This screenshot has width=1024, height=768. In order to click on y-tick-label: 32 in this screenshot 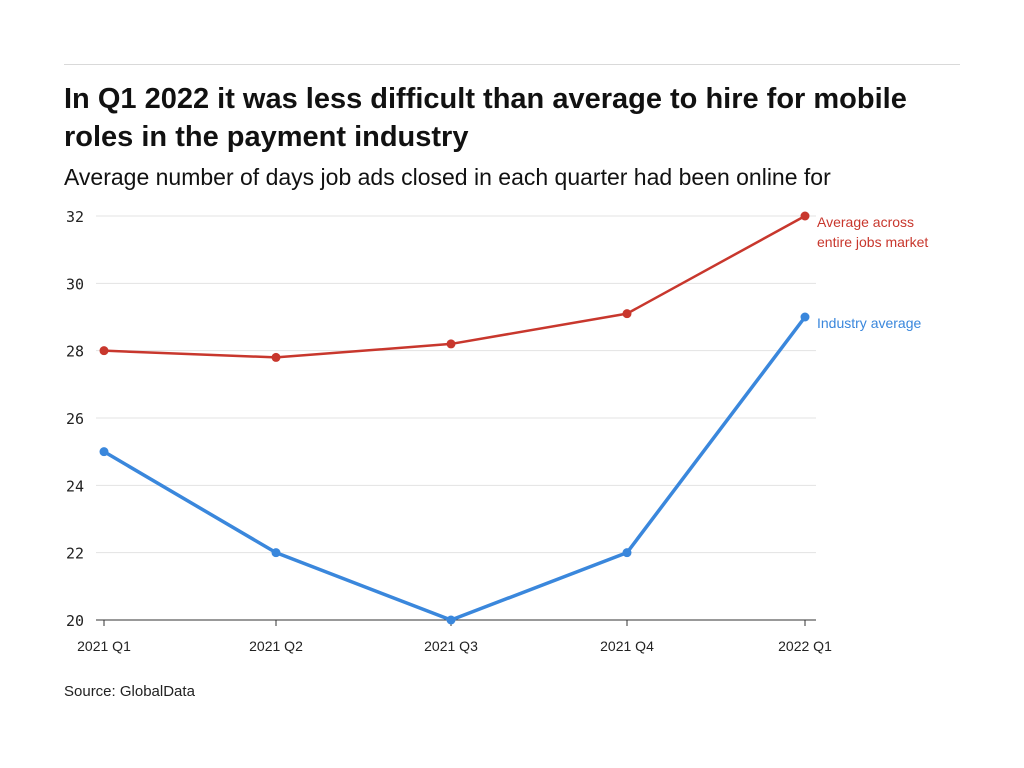, I will do `click(75, 217)`.